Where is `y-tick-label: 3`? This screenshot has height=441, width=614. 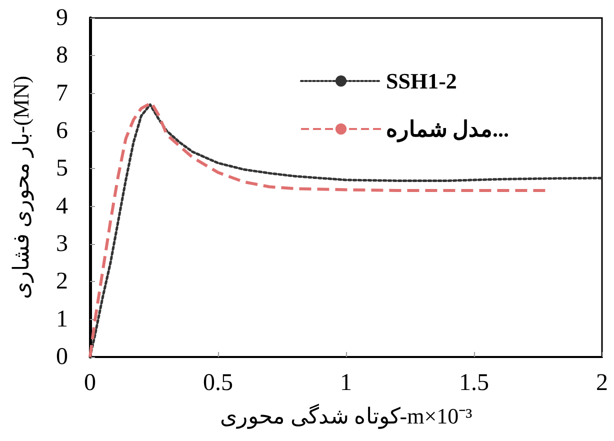
y-tick-label: 3 is located at coordinates (62, 244).